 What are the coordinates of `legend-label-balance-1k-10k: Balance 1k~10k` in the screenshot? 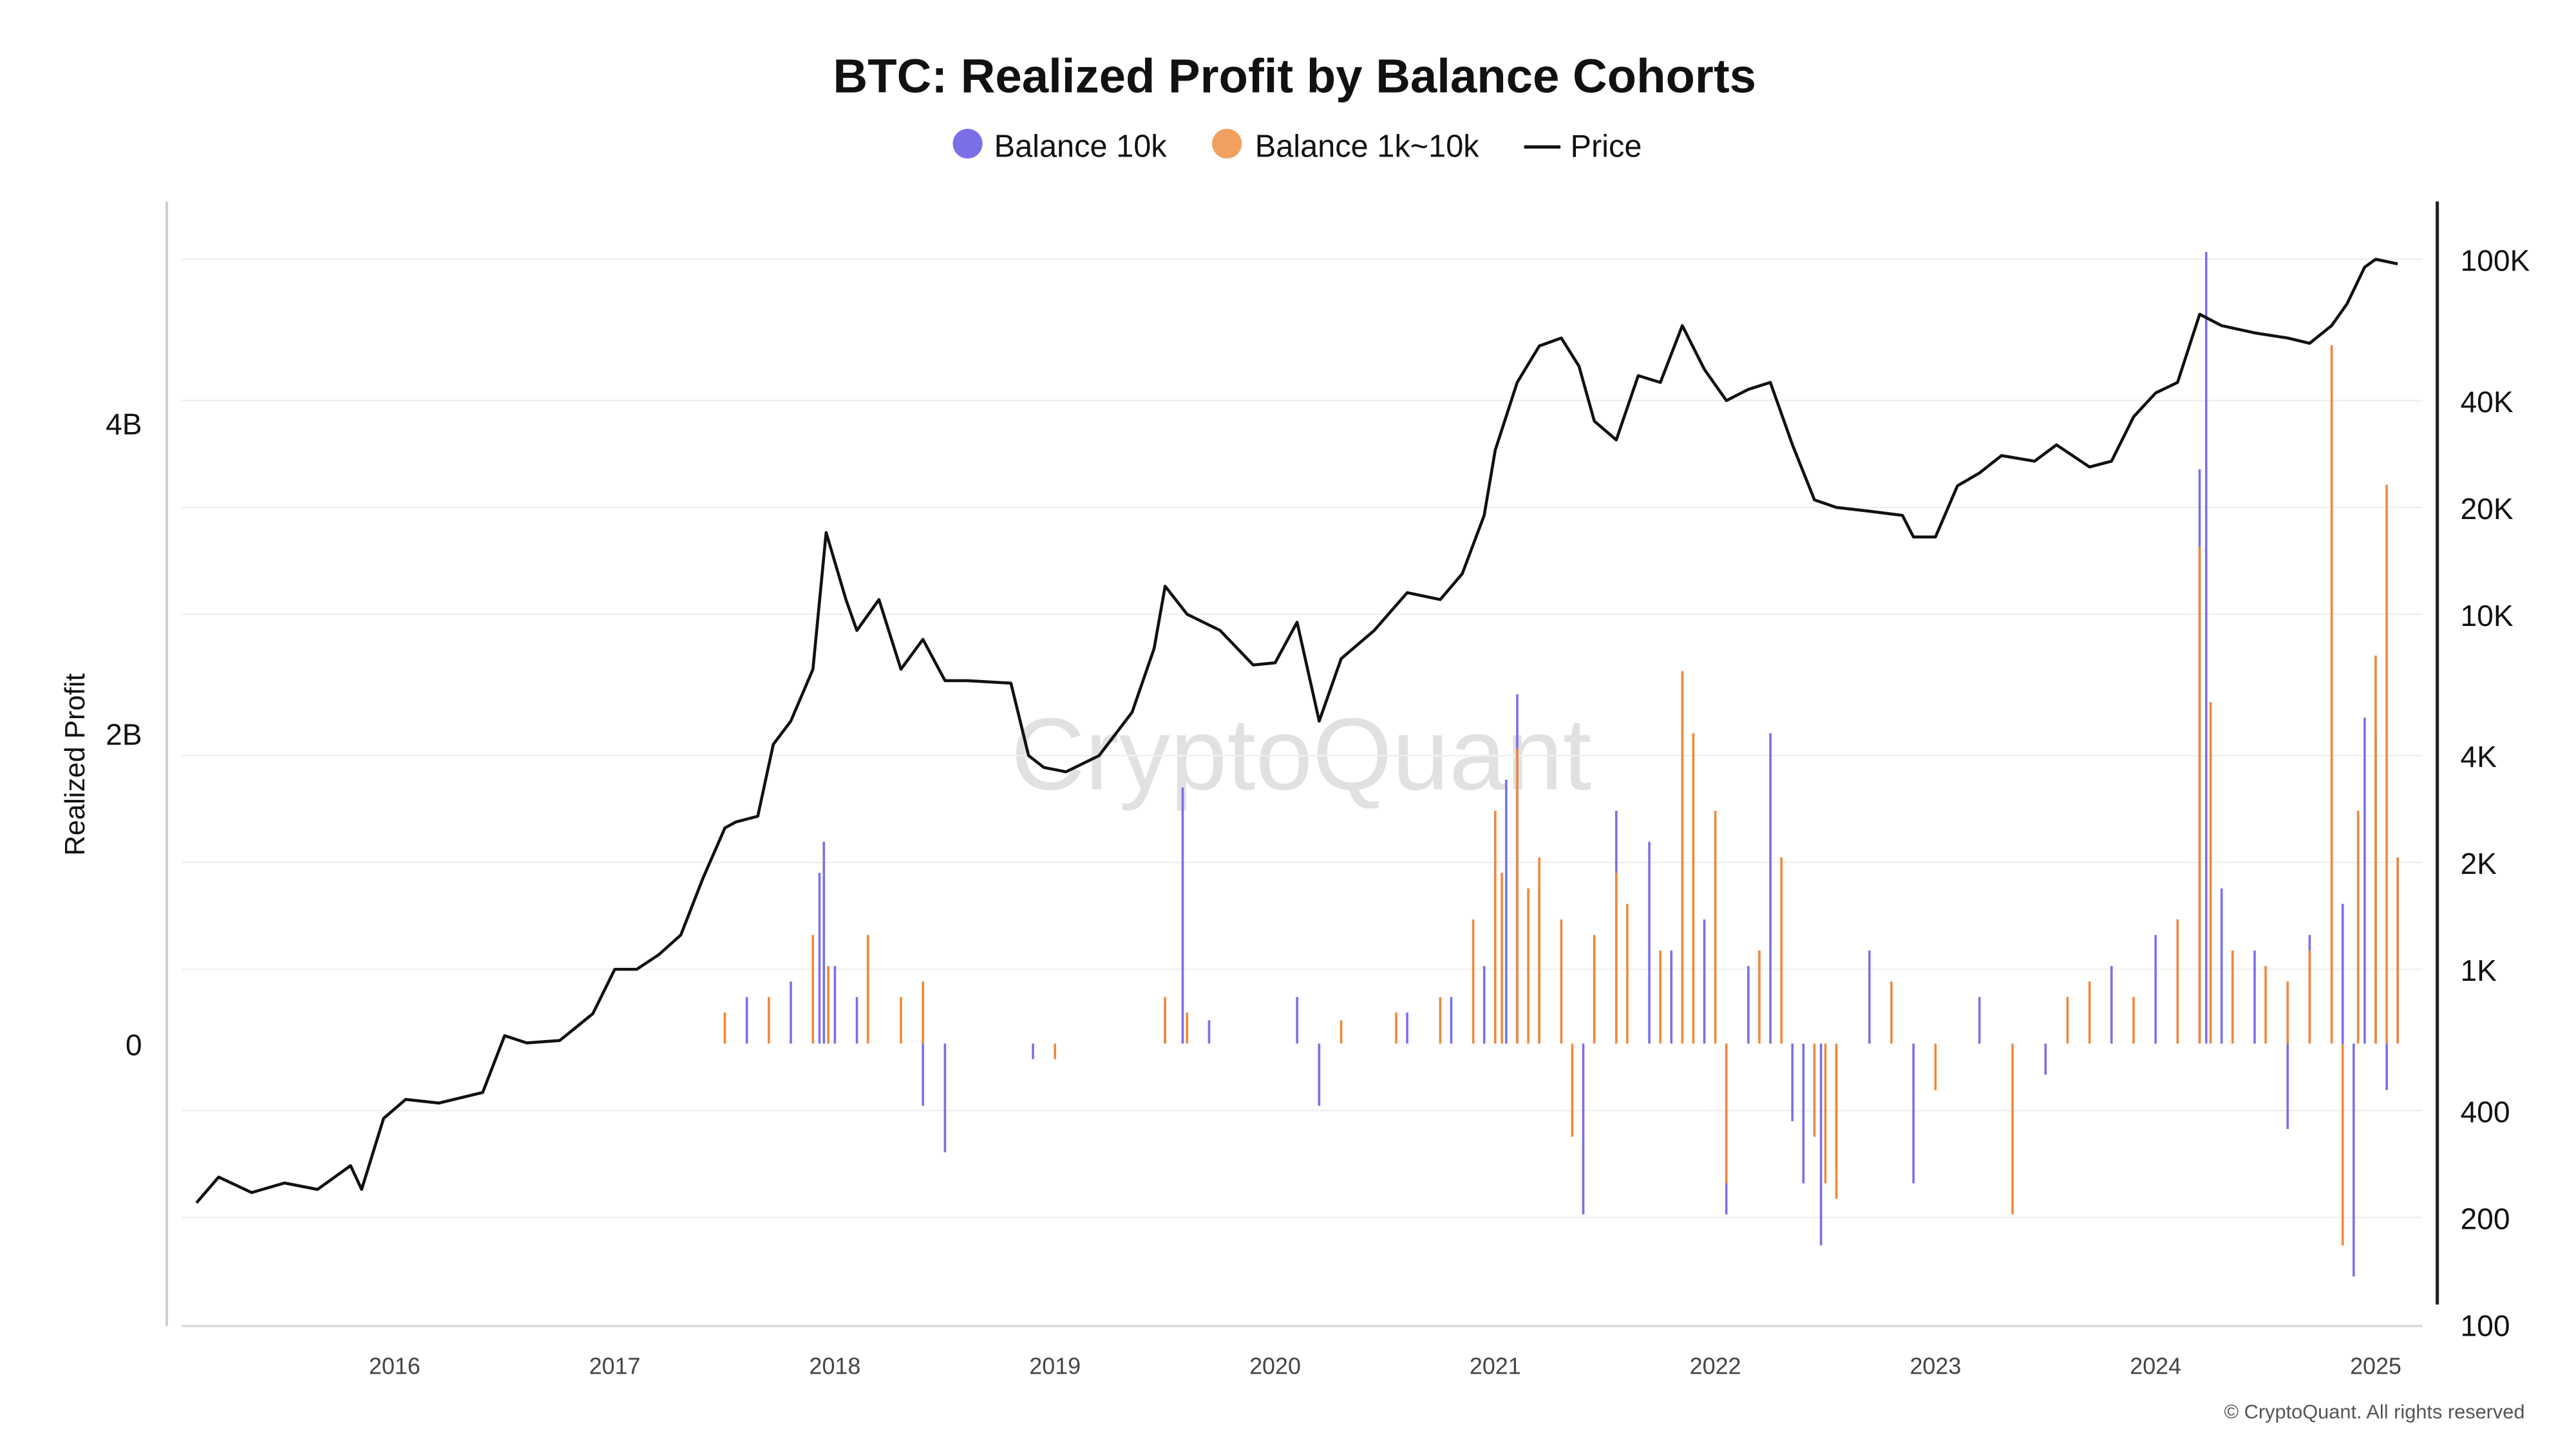 It's located at (1368, 147).